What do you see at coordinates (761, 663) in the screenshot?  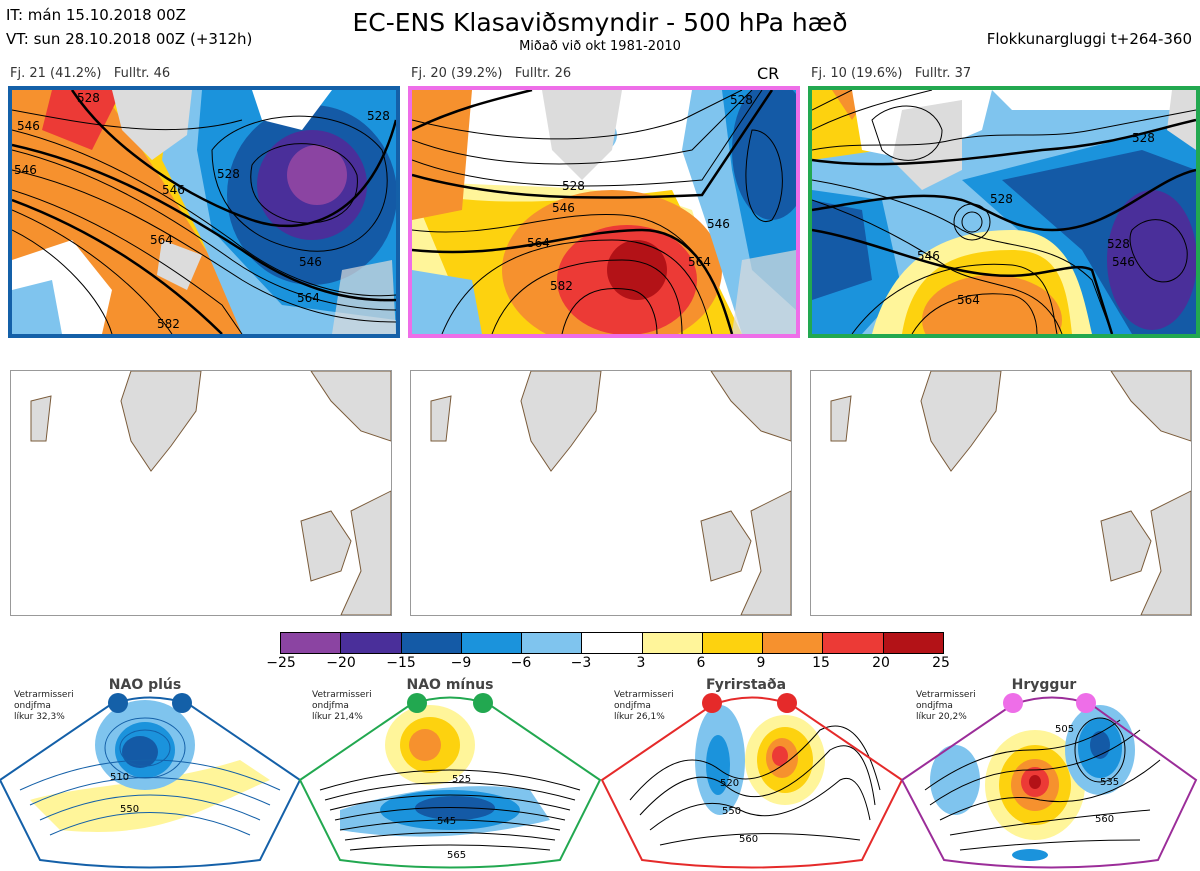 I see `colorbar-tick: 9` at bounding box center [761, 663].